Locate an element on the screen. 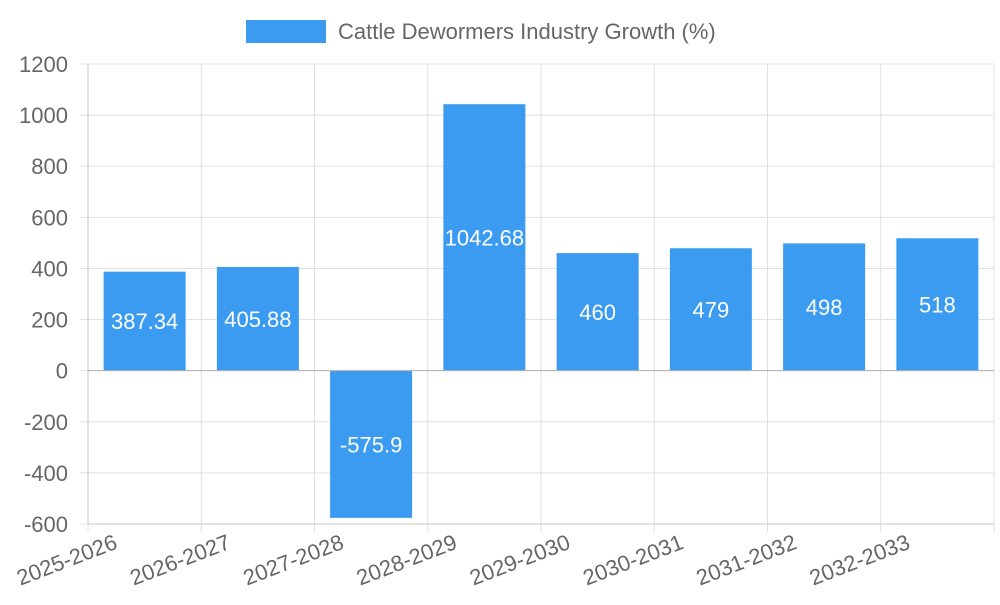 The image size is (1000, 605). bar-2026-2027 is located at coordinates (257, 318).